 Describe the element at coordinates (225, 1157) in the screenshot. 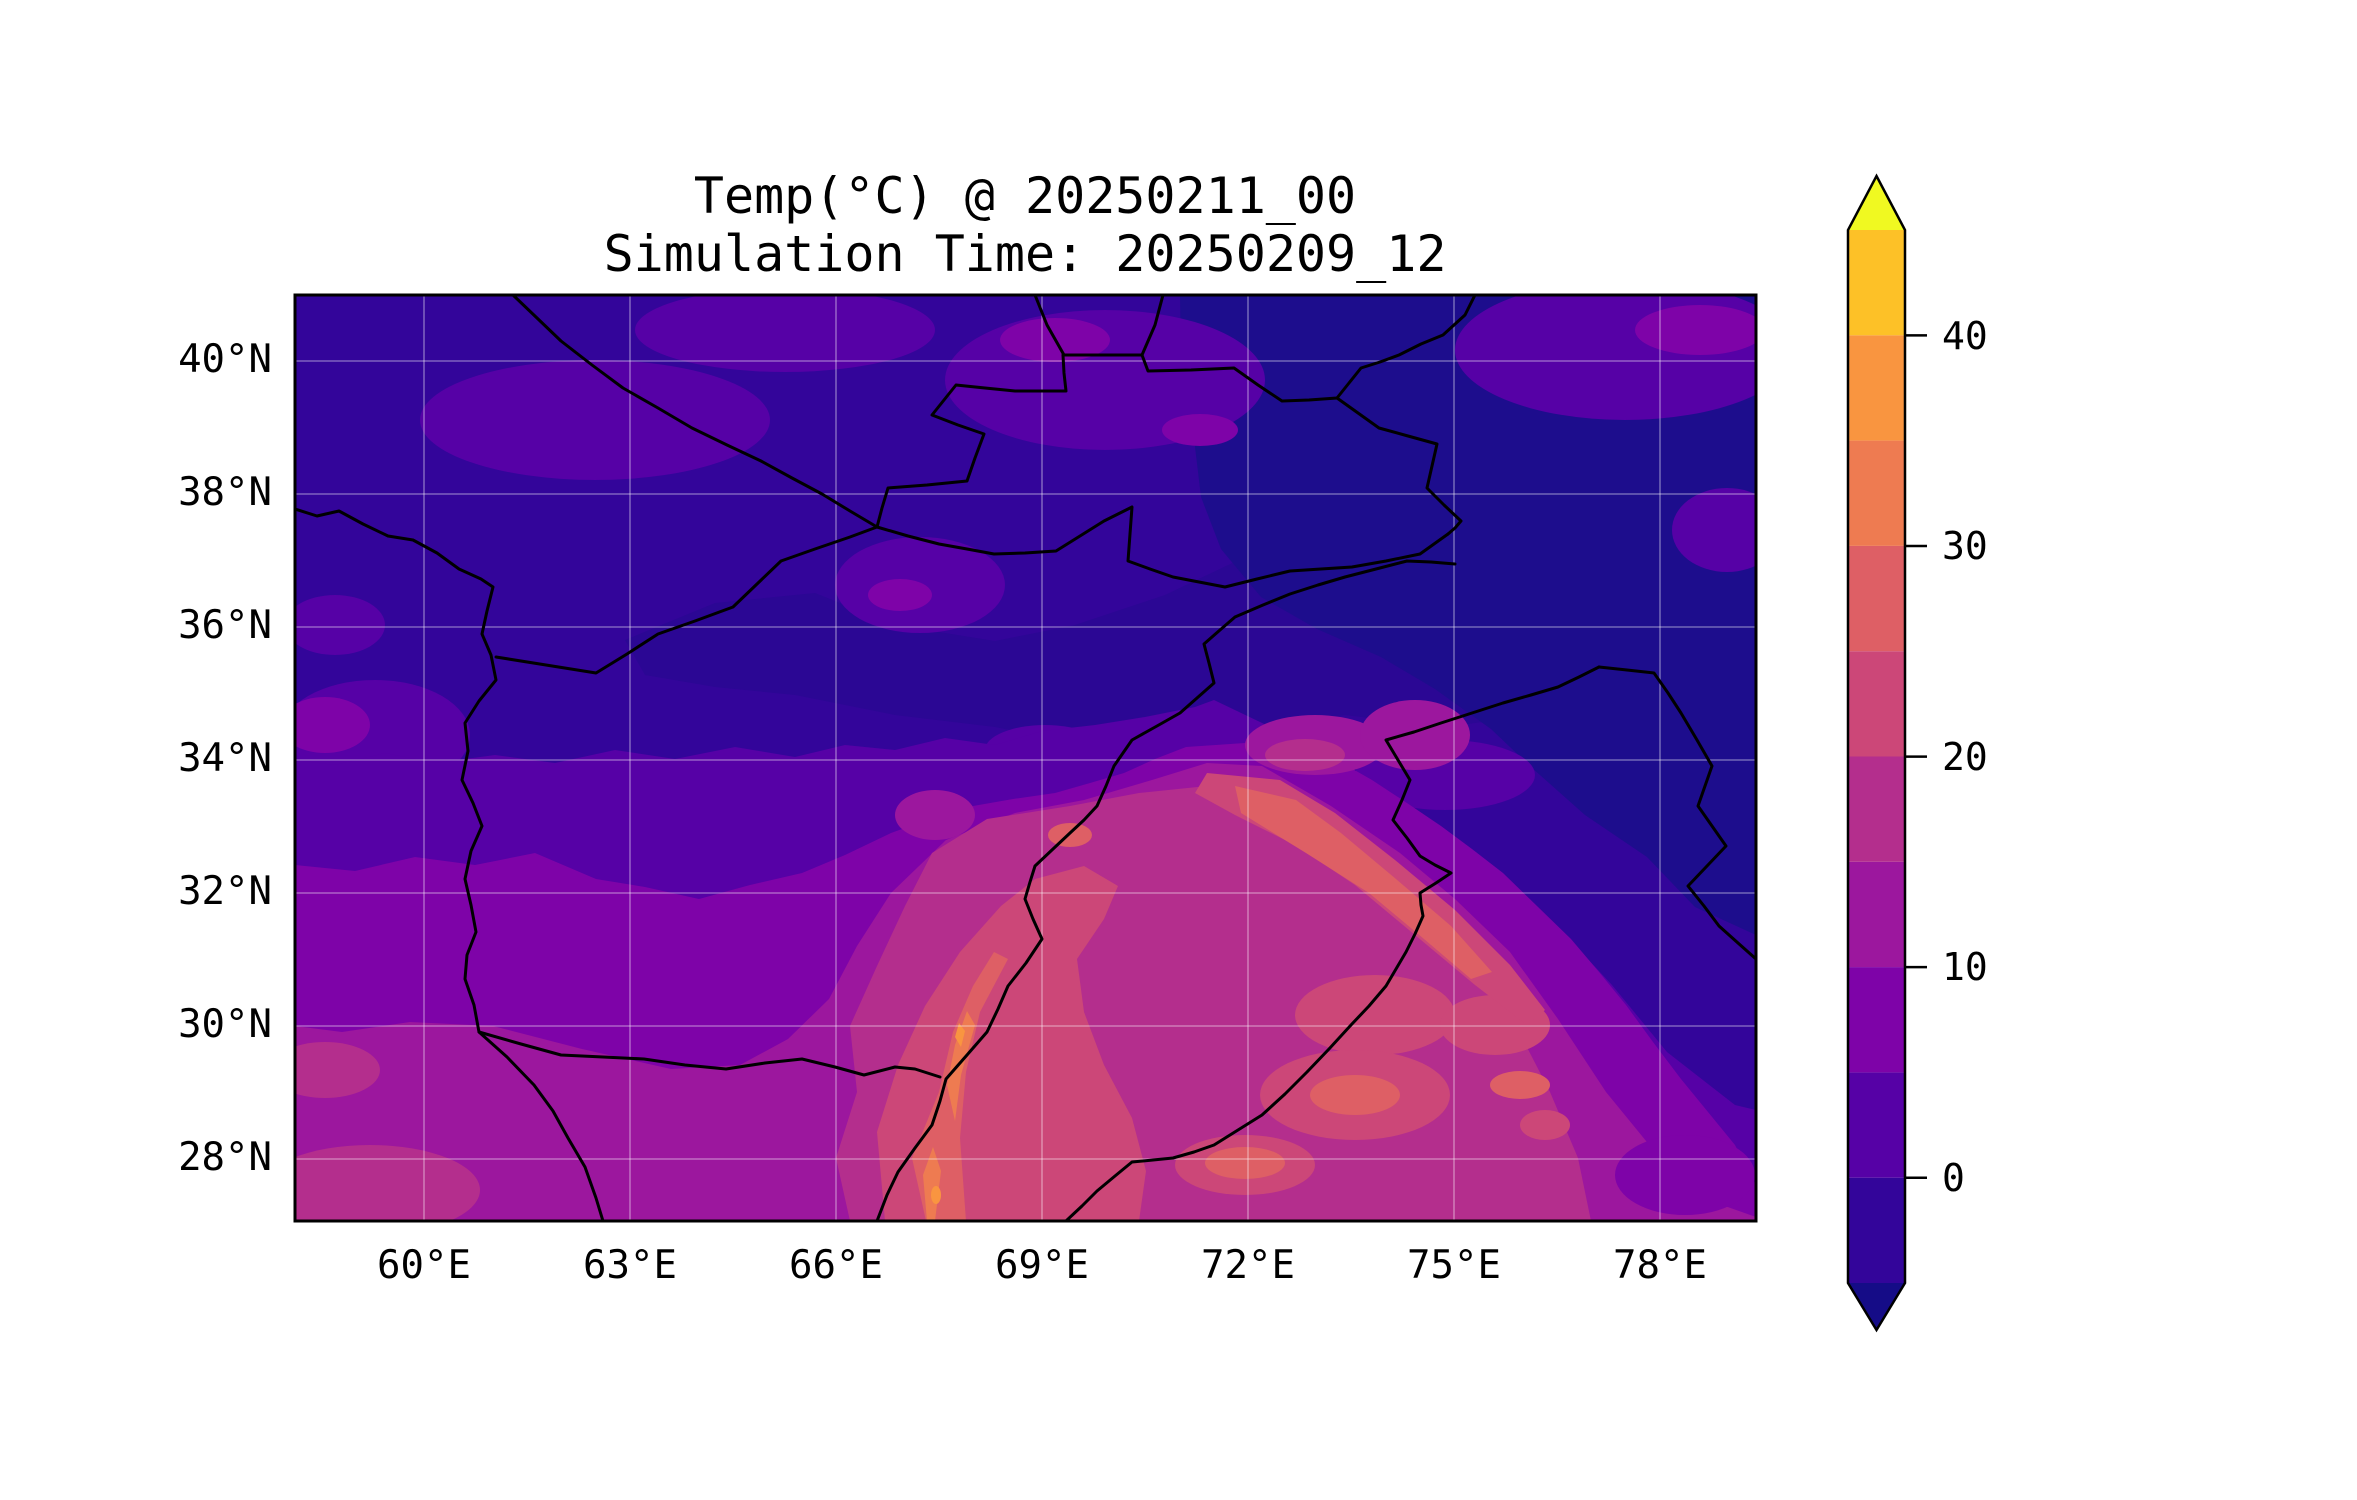

I see `y-tick-label: 28°N` at that location.